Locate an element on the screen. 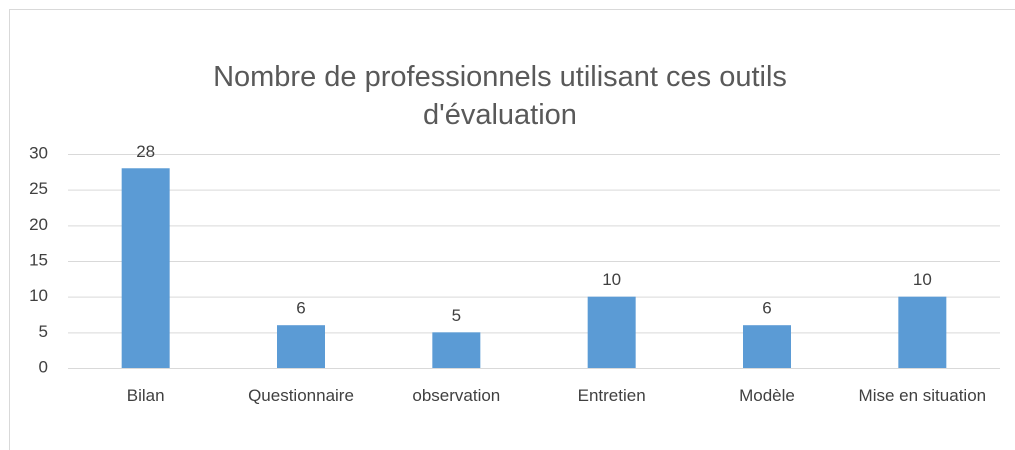 The image size is (1015, 450). y-tick-label: 15 is located at coordinates (38, 259).